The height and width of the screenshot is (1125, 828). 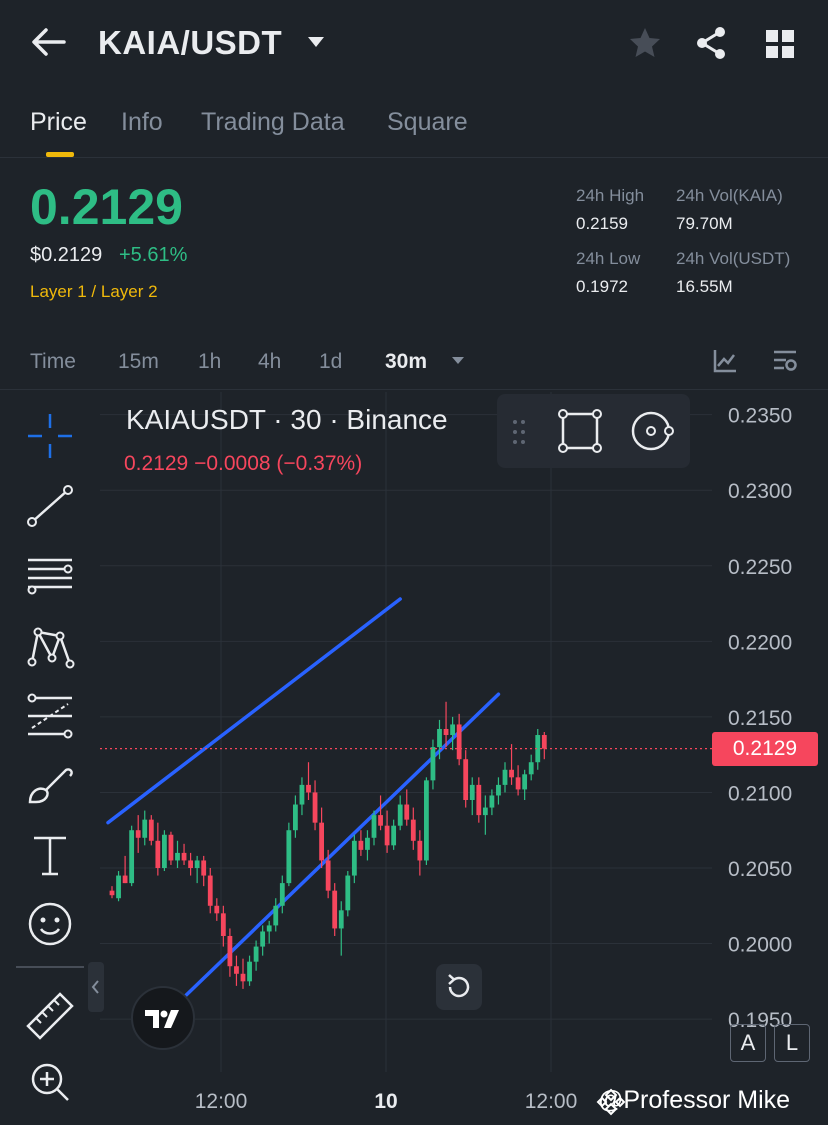 What do you see at coordinates (785, 361) in the screenshot?
I see `chart-settings-icon` at bounding box center [785, 361].